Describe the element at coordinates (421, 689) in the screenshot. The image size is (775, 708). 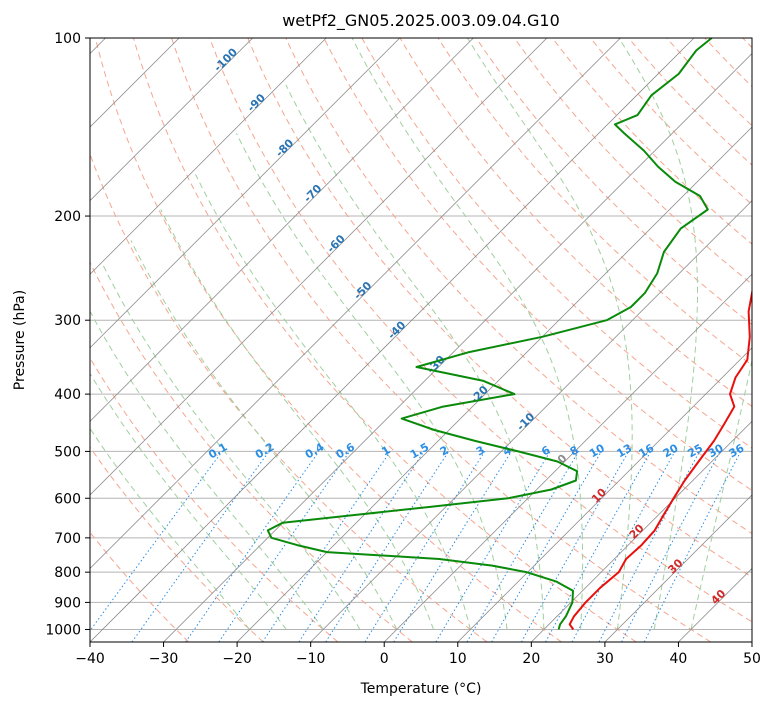
I see `x-axis-label: Temperature (°C)` at that location.